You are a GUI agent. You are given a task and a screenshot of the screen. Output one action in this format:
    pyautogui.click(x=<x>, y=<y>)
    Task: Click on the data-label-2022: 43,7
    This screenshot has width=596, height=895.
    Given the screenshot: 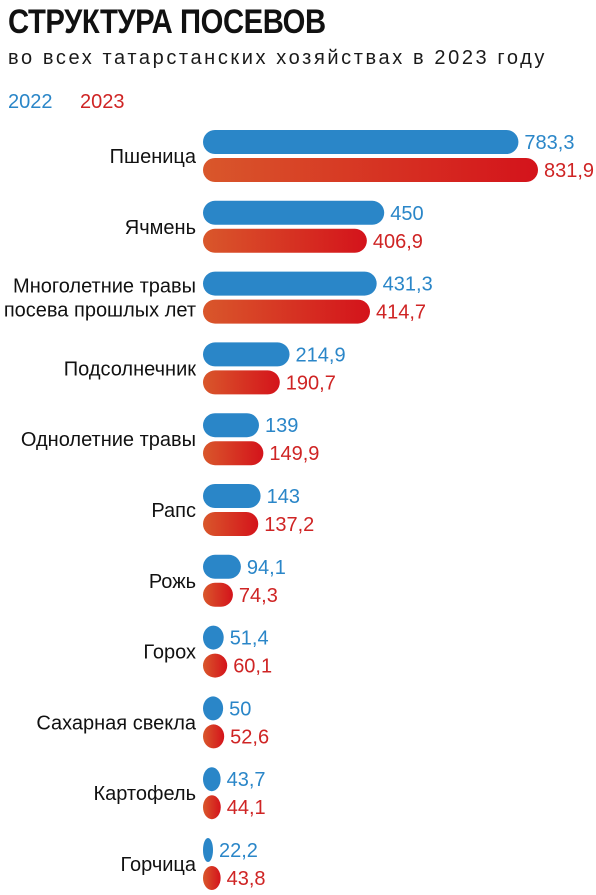 What is the action you would take?
    pyautogui.click(x=246, y=780)
    